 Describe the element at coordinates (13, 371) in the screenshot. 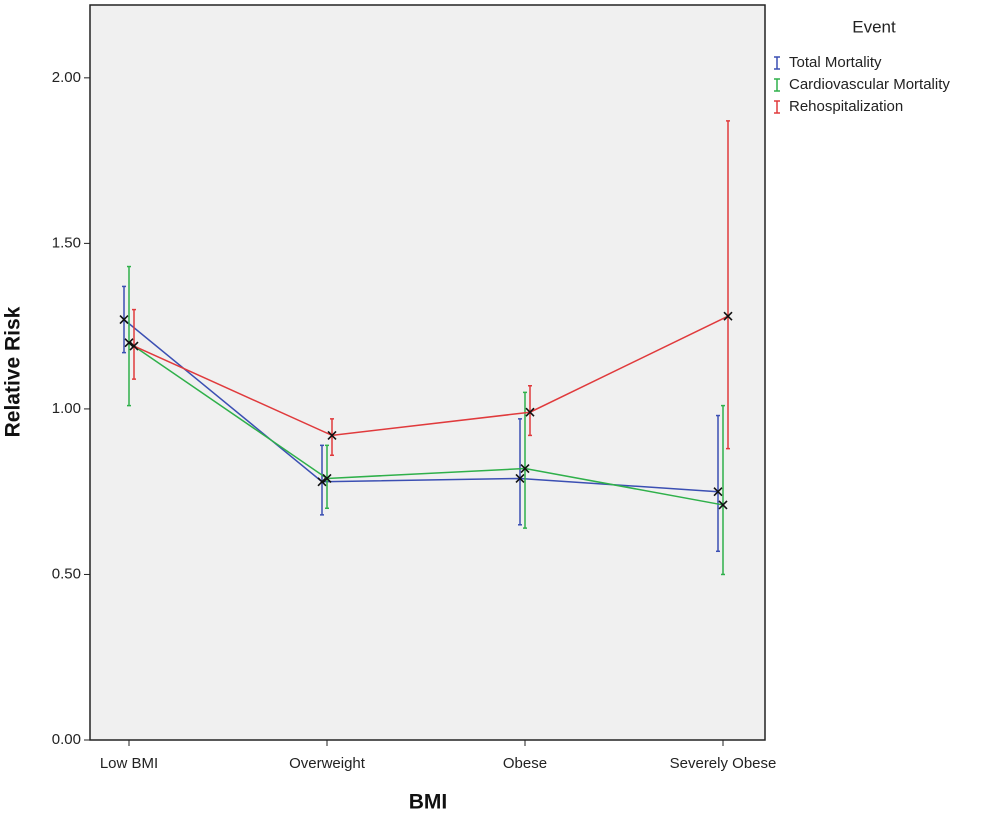

I see `y-axis-title: Relative Risk` at that location.